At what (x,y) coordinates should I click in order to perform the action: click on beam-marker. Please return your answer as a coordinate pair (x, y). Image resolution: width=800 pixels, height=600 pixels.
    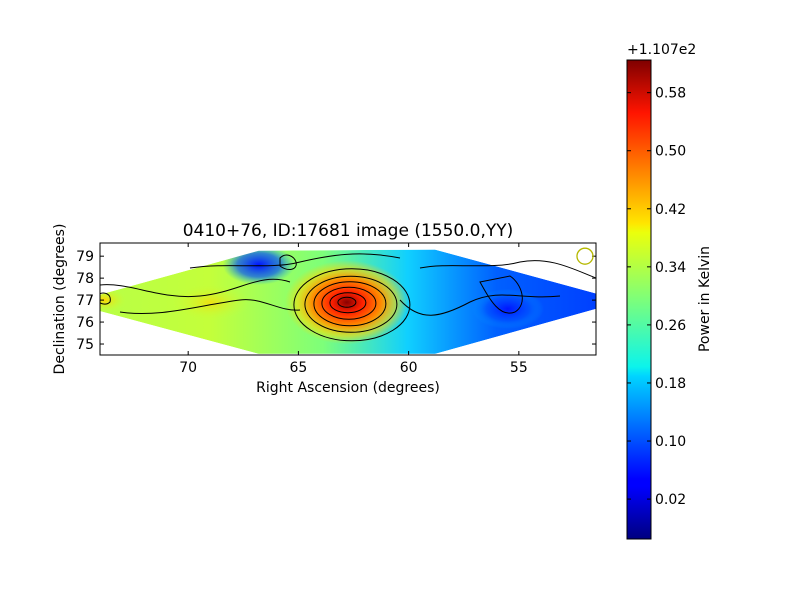
    Looking at the image, I should click on (585, 256).